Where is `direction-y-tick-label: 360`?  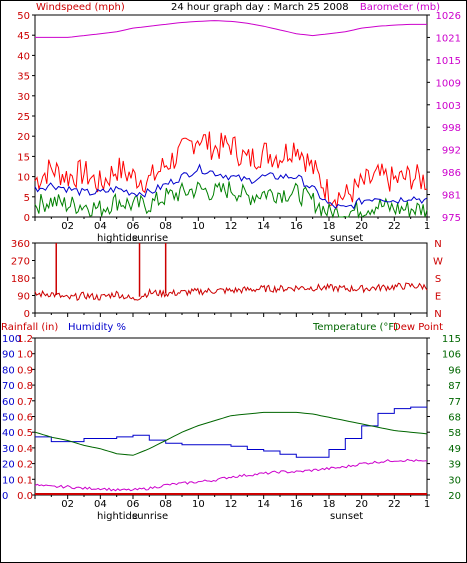 direction-y-tick-label: 360 is located at coordinates (20, 244).